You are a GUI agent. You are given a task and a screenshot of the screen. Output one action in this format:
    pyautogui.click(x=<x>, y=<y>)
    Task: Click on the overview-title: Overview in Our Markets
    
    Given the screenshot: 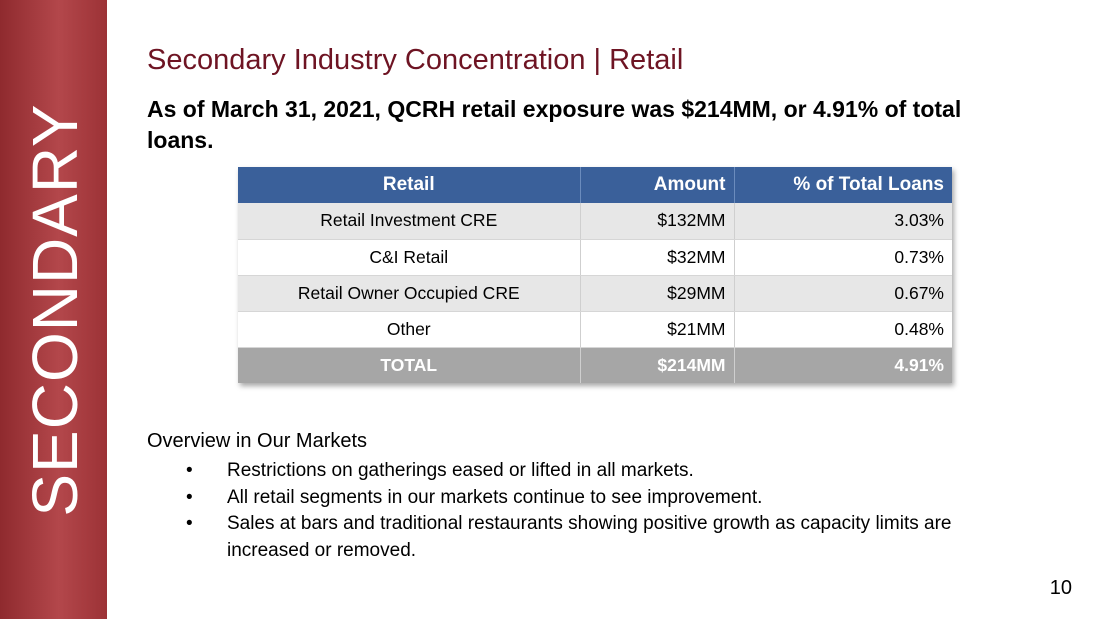 What is the action you would take?
    pyautogui.click(x=257, y=441)
    